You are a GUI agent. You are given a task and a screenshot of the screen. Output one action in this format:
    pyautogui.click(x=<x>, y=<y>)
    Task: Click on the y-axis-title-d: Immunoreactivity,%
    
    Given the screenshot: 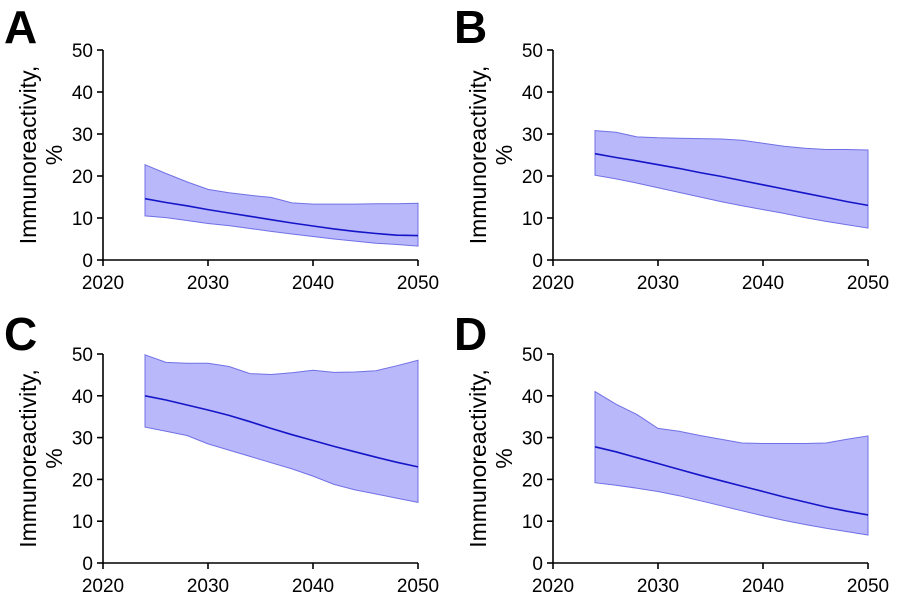 What is the action you would take?
    pyautogui.click(x=491, y=458)
    